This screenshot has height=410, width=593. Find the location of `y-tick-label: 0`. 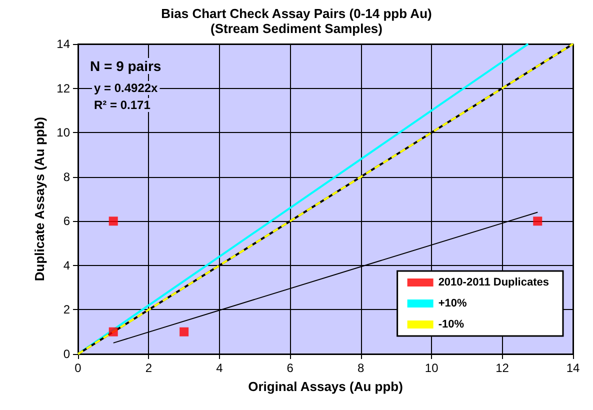

y-tick-label: 0 is located at coordinates (66, 354).